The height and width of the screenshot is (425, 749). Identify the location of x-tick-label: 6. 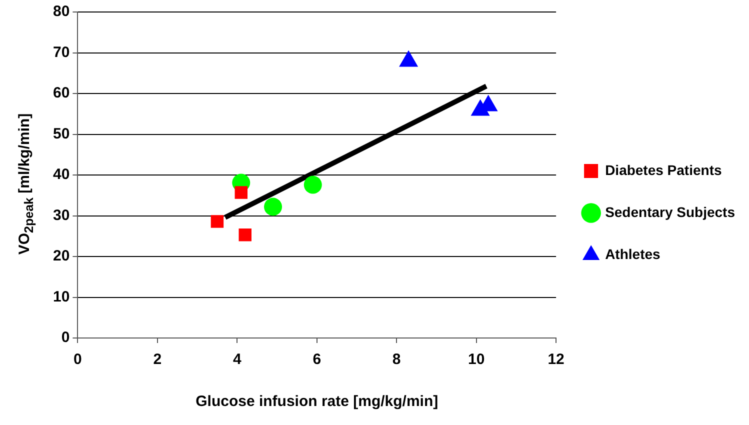
(317, 359).